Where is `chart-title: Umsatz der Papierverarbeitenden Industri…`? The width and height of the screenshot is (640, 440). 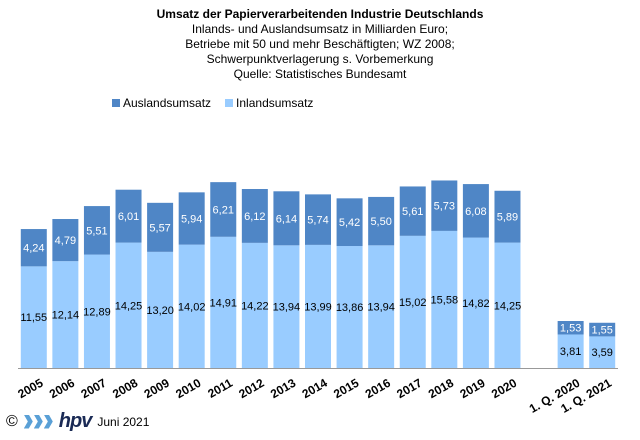
chart-title: Umsatz der Papierverarbeitenden Industri… is located at coordinates (320, 14).